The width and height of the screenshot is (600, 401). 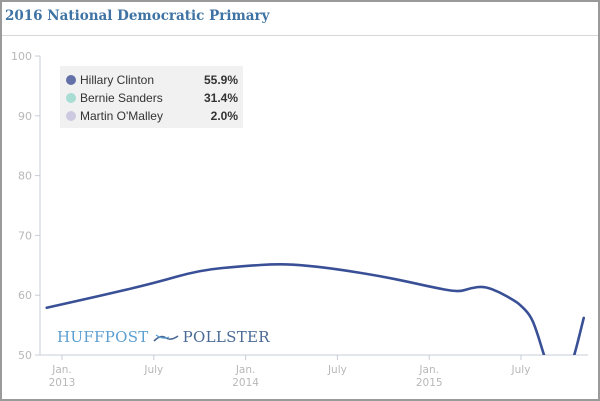 I want to click on y-tick-label: 70, so click(x=25, y=235).